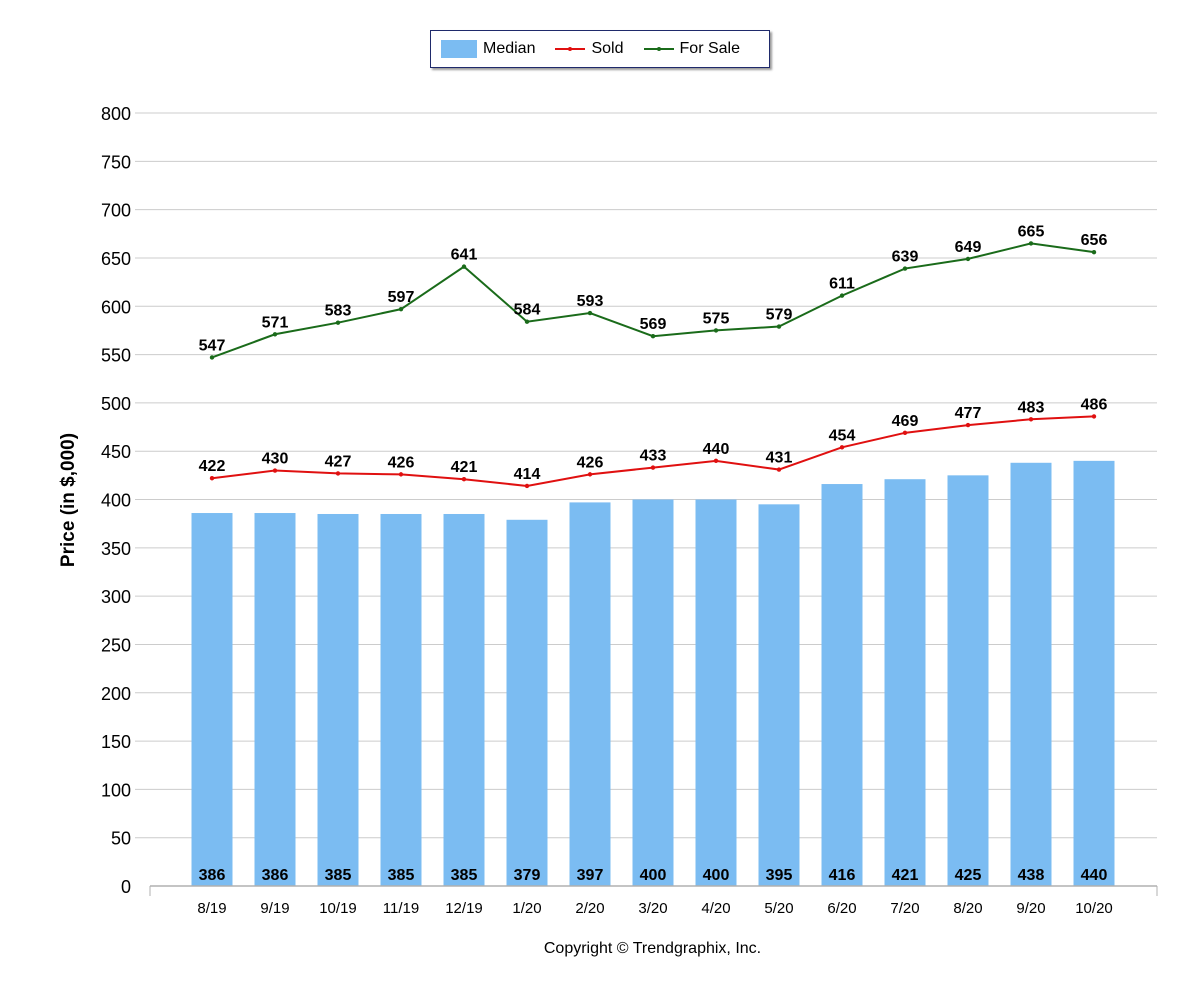  I want to click on data-label-forsale: 597, so click(401, 297).